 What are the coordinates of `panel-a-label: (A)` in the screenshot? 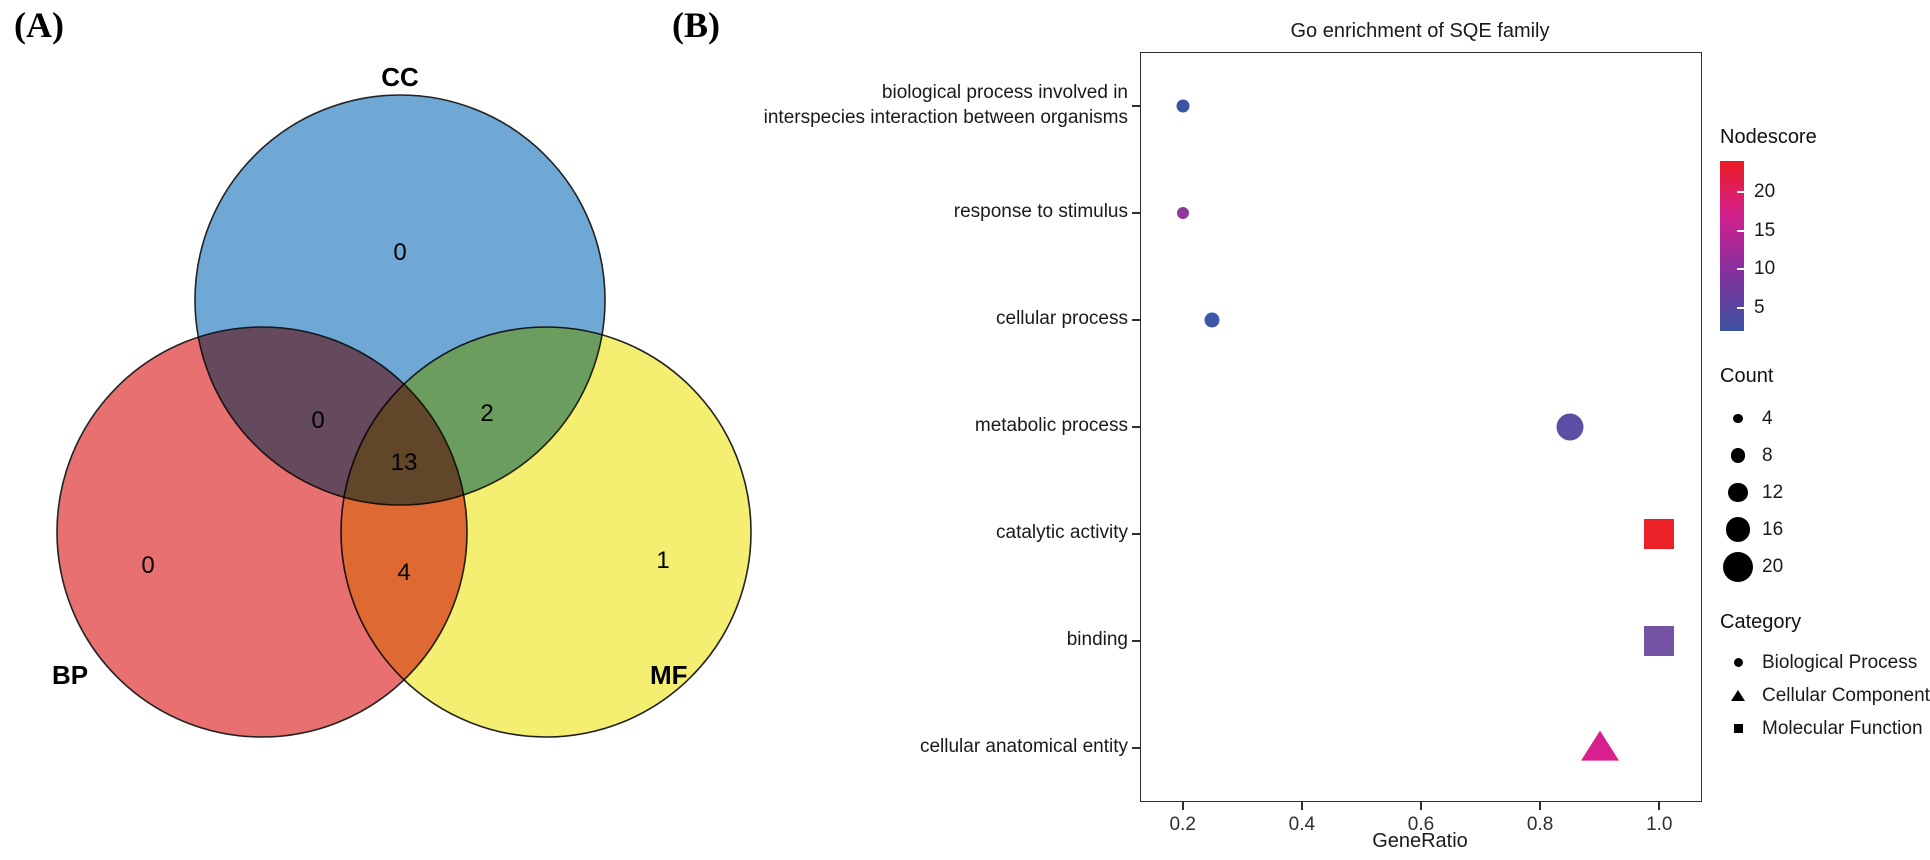 It's located at (39, 25).